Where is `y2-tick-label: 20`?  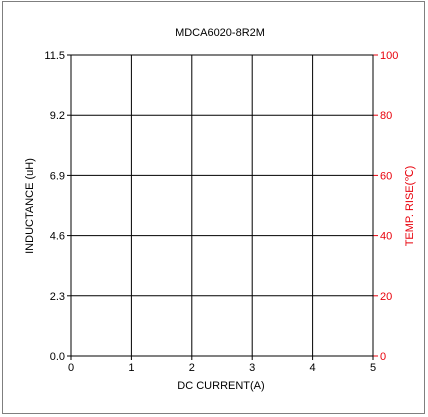
y2-tick-label: 20 is located at coordinates (386, 297).